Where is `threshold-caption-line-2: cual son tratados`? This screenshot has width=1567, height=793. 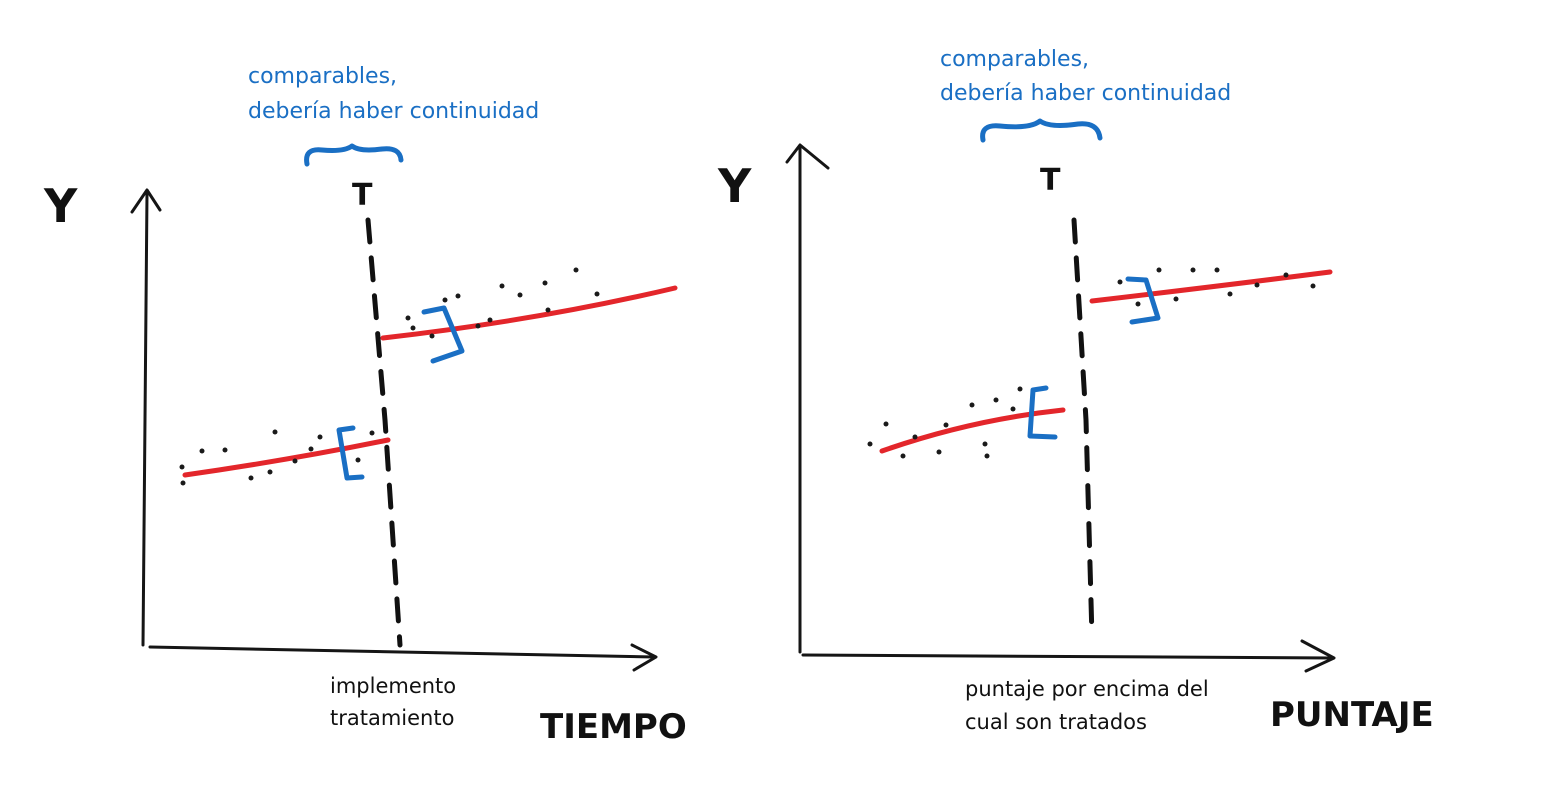 threshold-caption-line-2: cual son tratados is located at coordinates (1056, 722).